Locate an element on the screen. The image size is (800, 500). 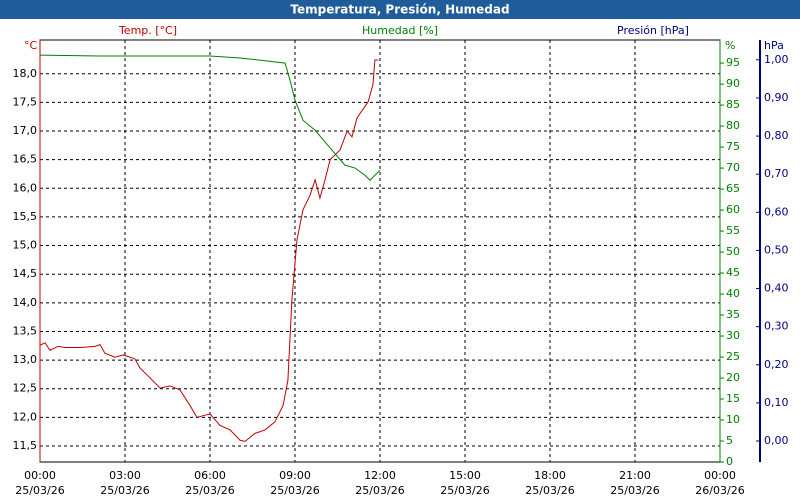
y2-tick-label: 70 is located at coordinates (733, 167).